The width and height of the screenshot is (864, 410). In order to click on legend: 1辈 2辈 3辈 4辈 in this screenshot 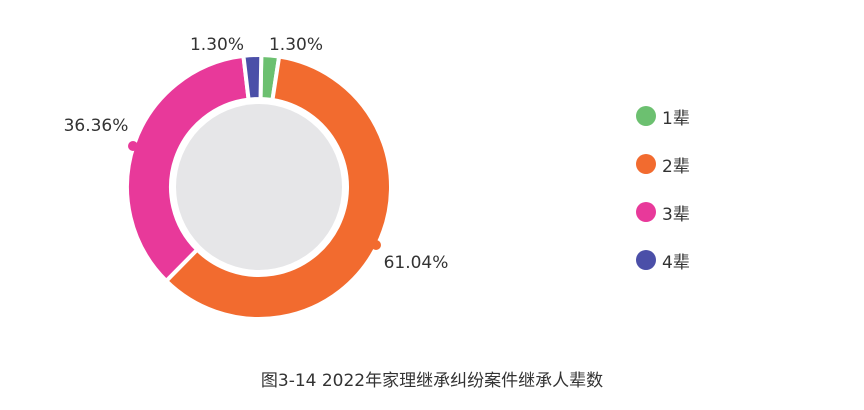, I will do `click(663, 200)`.